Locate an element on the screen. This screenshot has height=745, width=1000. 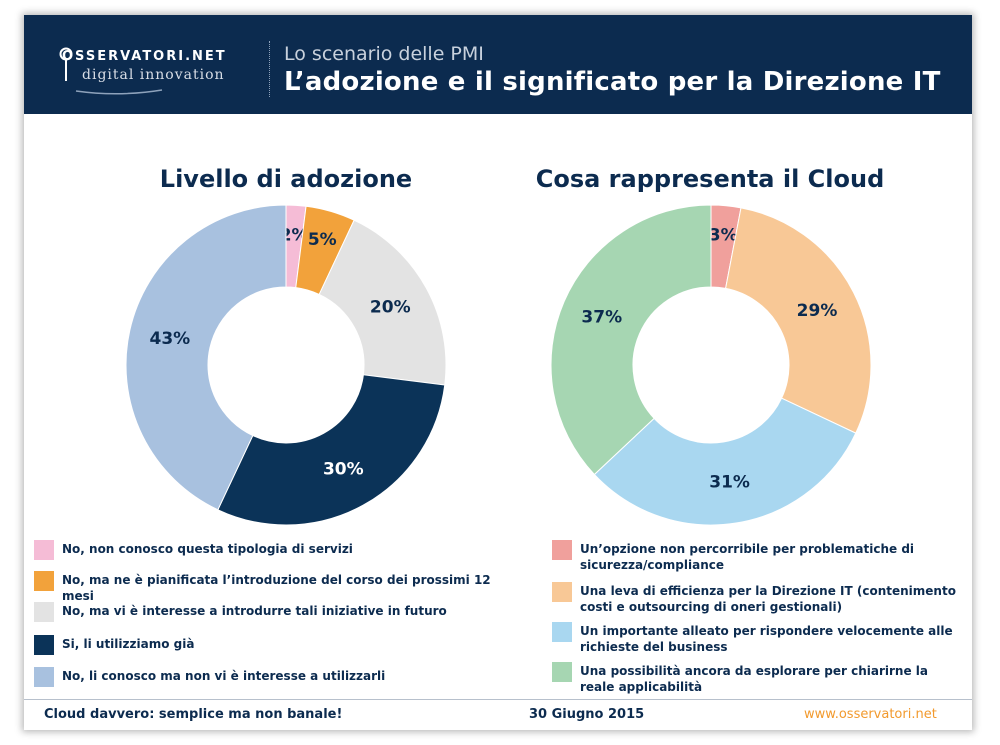
data-label-si-li-utilizziamo-gia: 30% is located at coordinates (343, 469).